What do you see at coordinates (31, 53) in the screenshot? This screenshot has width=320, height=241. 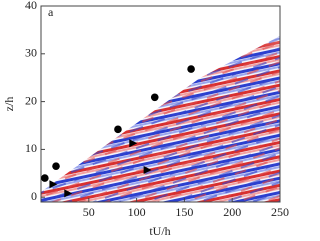 I see `y-tick-label: 30` at bounding box center [31, 53].